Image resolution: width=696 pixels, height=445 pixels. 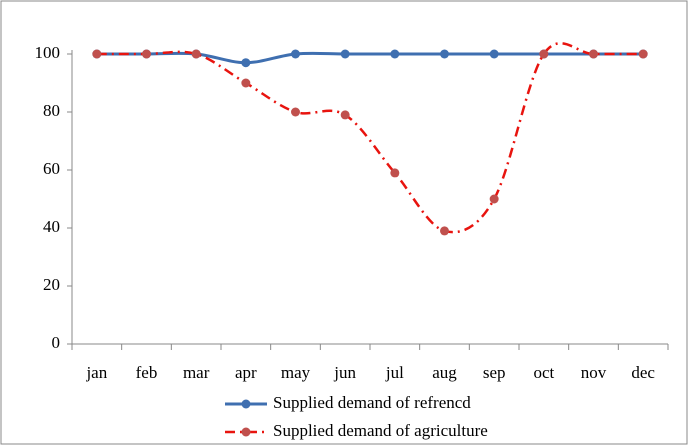 What do you see at coordinates (643, 372) in the screenshot?
I see `x-tick-label: dec` at bounding box center [643, 372].